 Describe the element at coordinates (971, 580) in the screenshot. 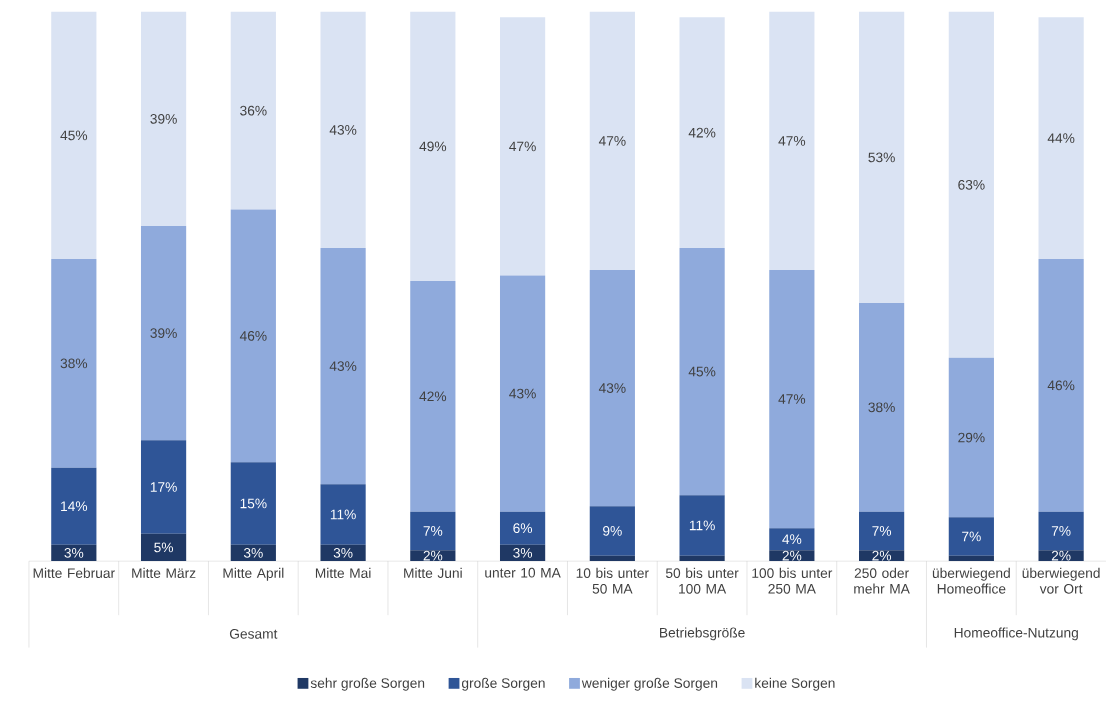

I see `x-tick-label: überwiegend Homeoffice` at that location.